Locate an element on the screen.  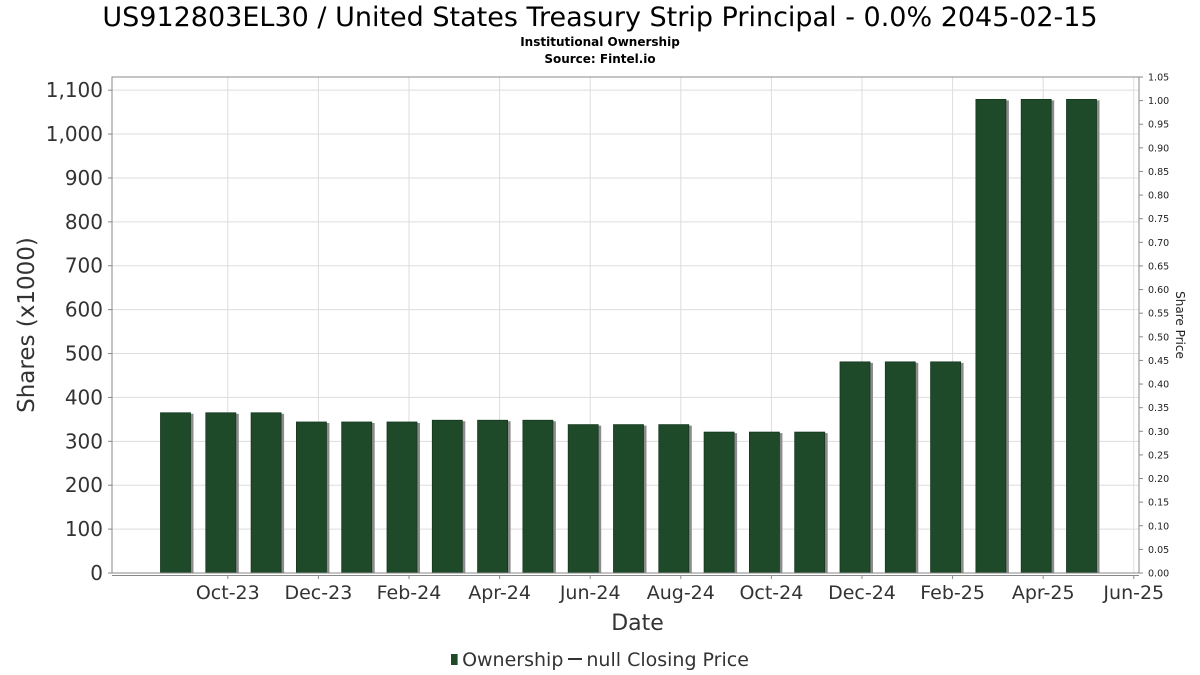
y-tick-label: 600 is located at coordinates (84, 310).